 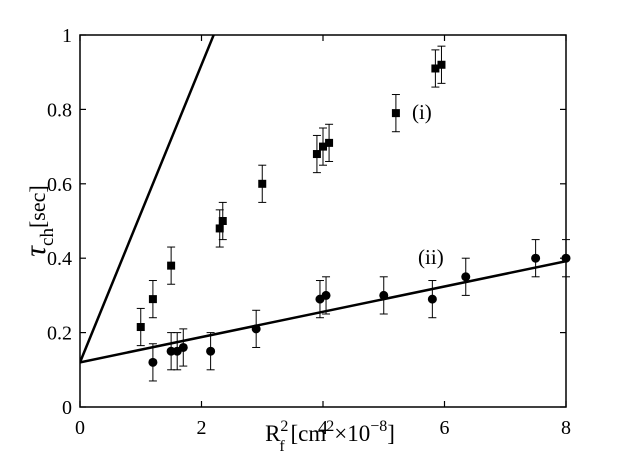 I want to click on y-tick-label: 0.4, so click(x=59, y=259).